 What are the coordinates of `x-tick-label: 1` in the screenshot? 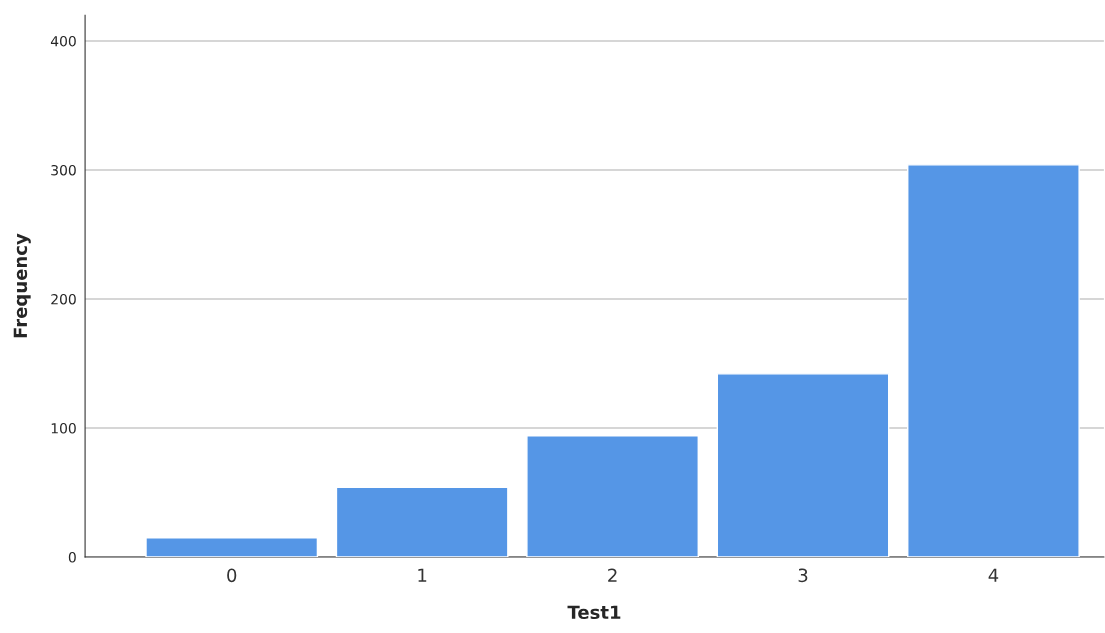 It's located at (422, 575).